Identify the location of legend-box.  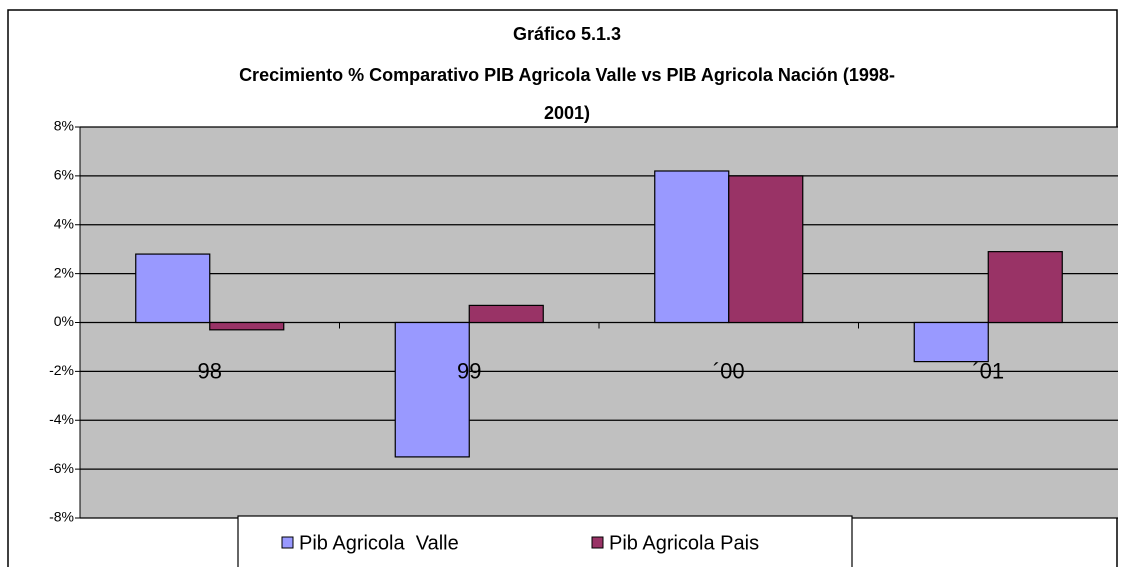
(545, 541).